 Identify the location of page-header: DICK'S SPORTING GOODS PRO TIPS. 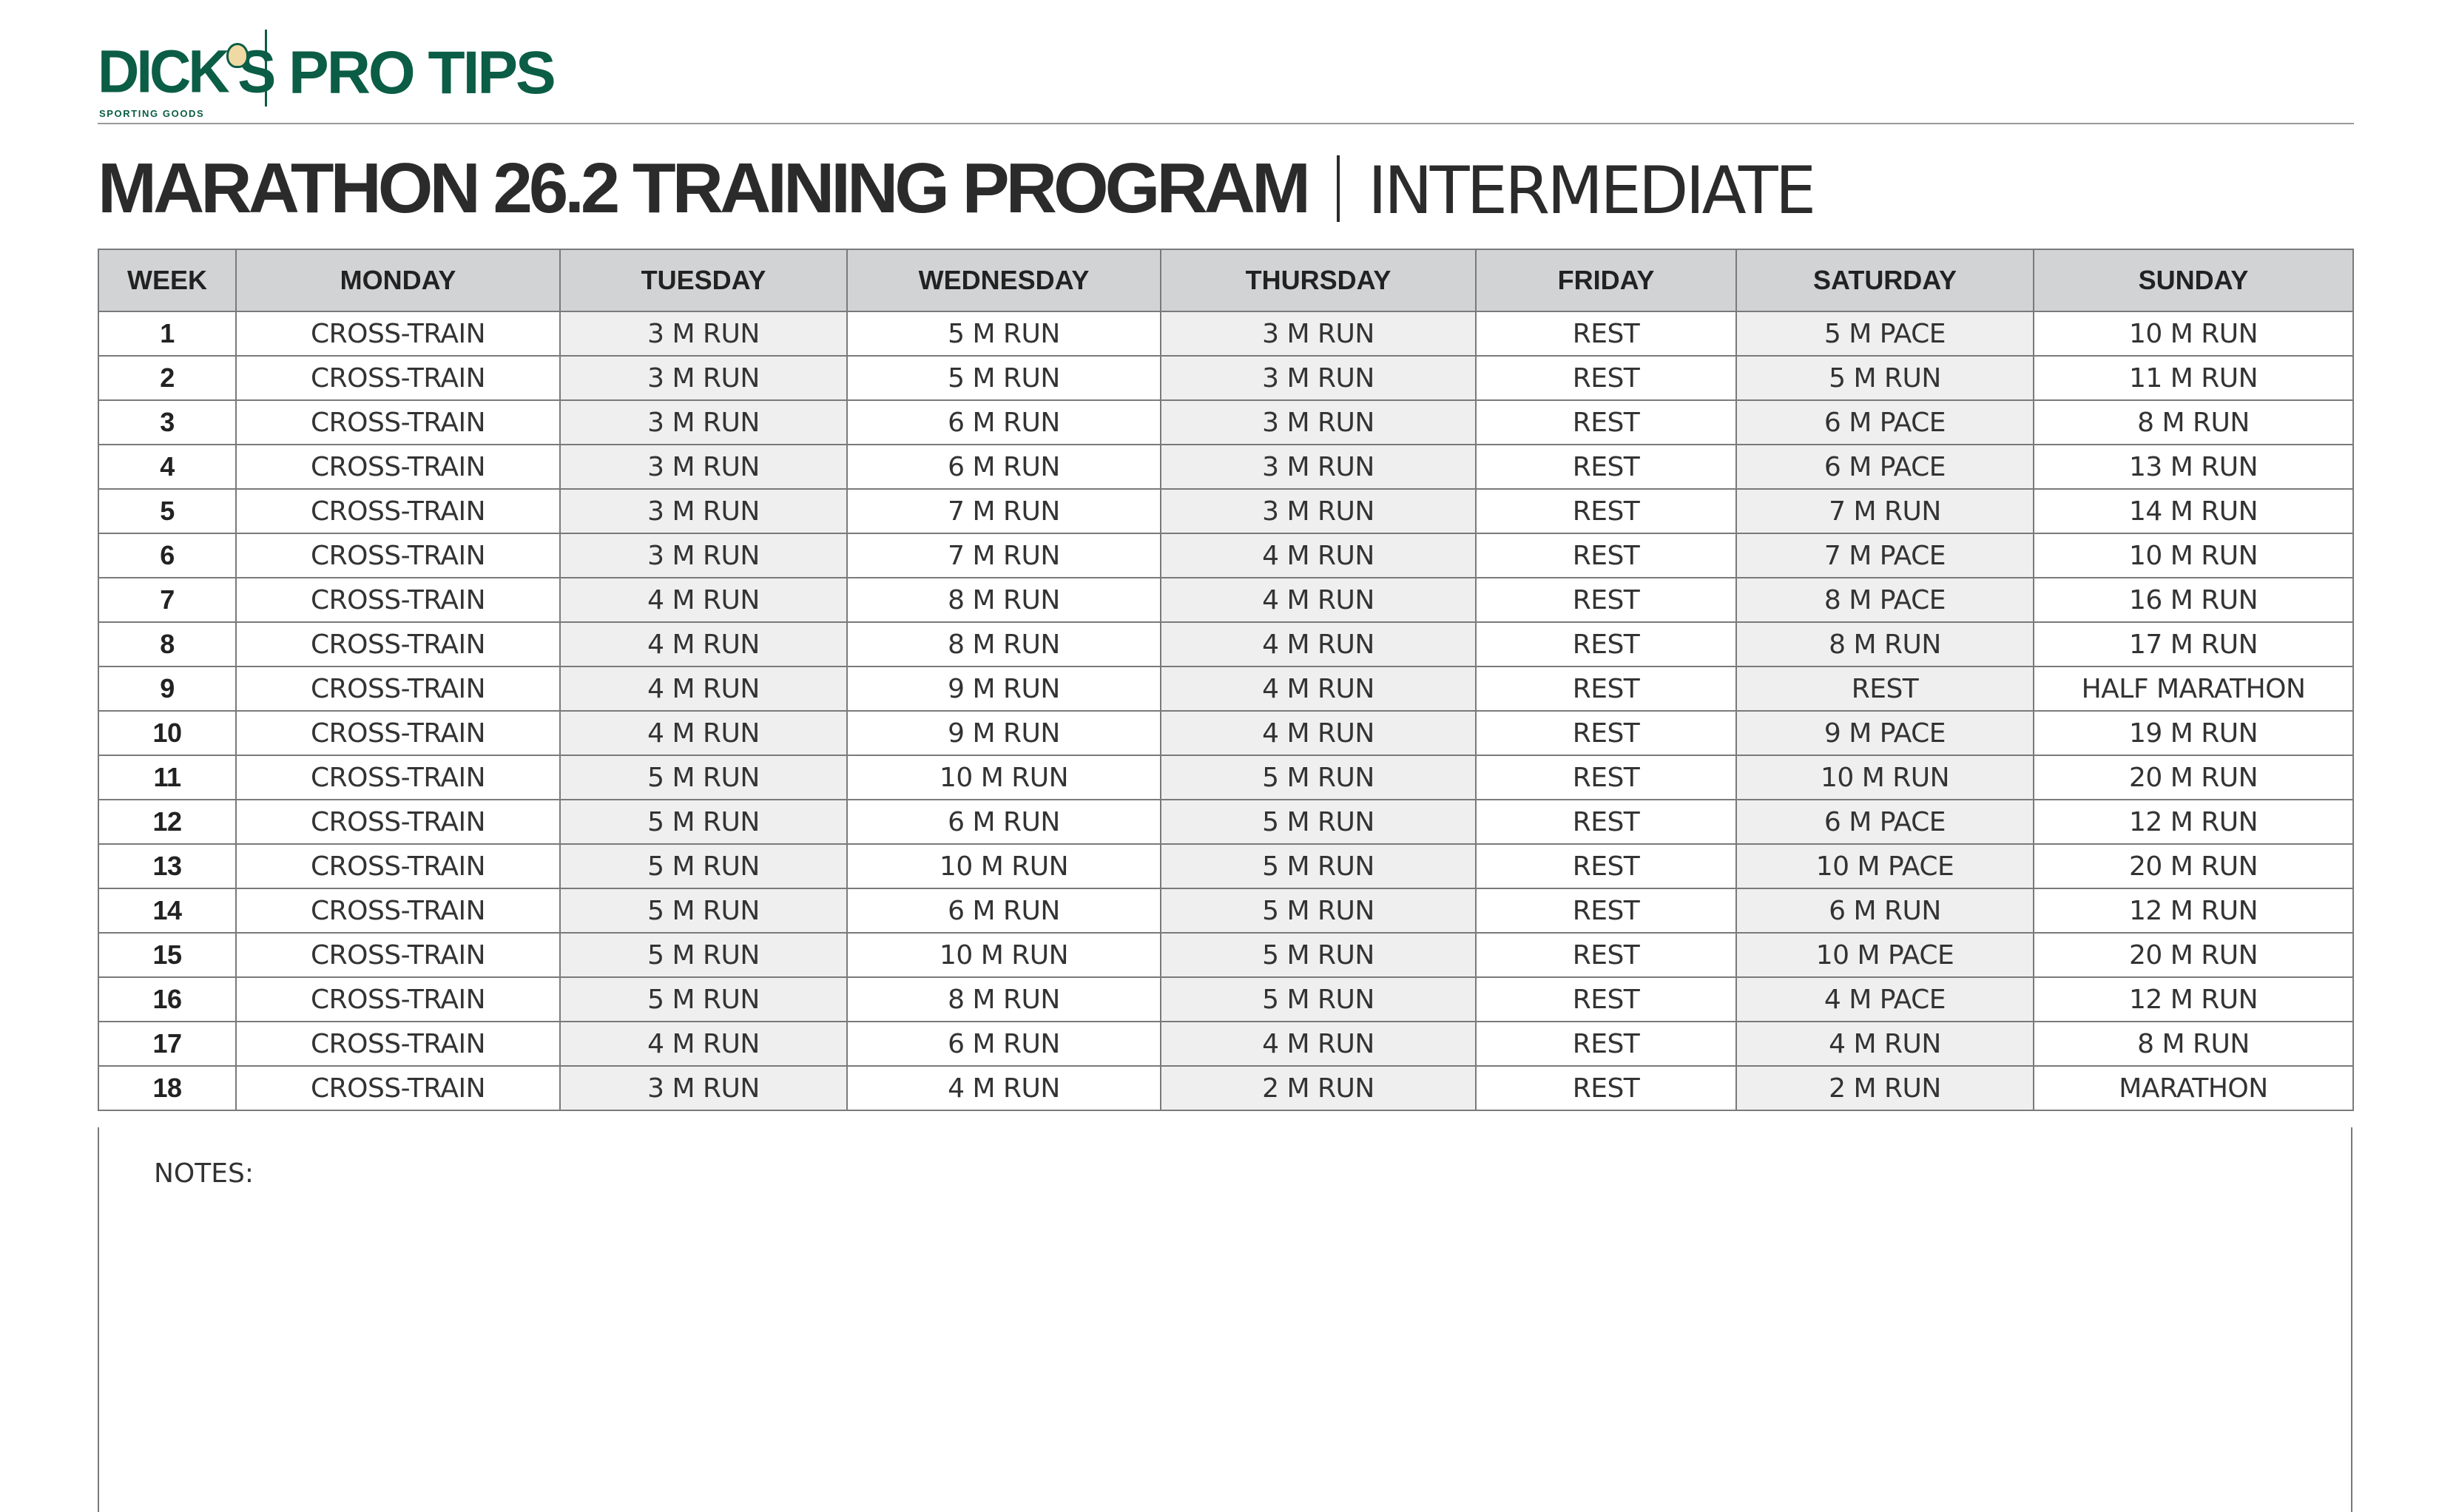
(1226, 76).